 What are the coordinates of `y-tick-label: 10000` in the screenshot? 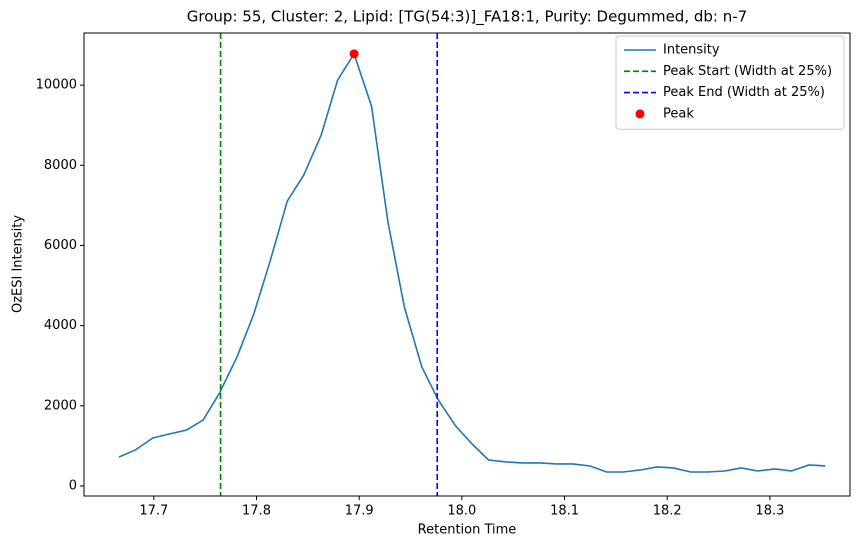 It's located at (56, 85).